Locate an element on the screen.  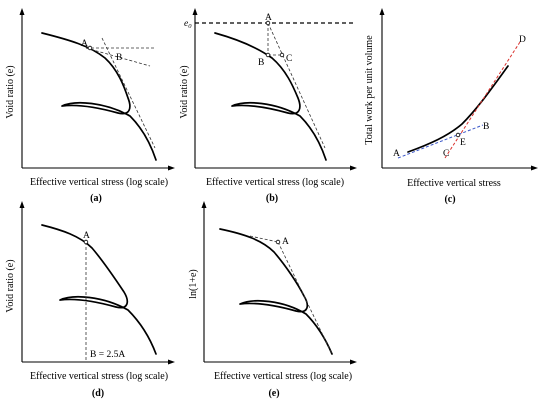
panel-c-point-d: D is located at coordinates (522, 40).